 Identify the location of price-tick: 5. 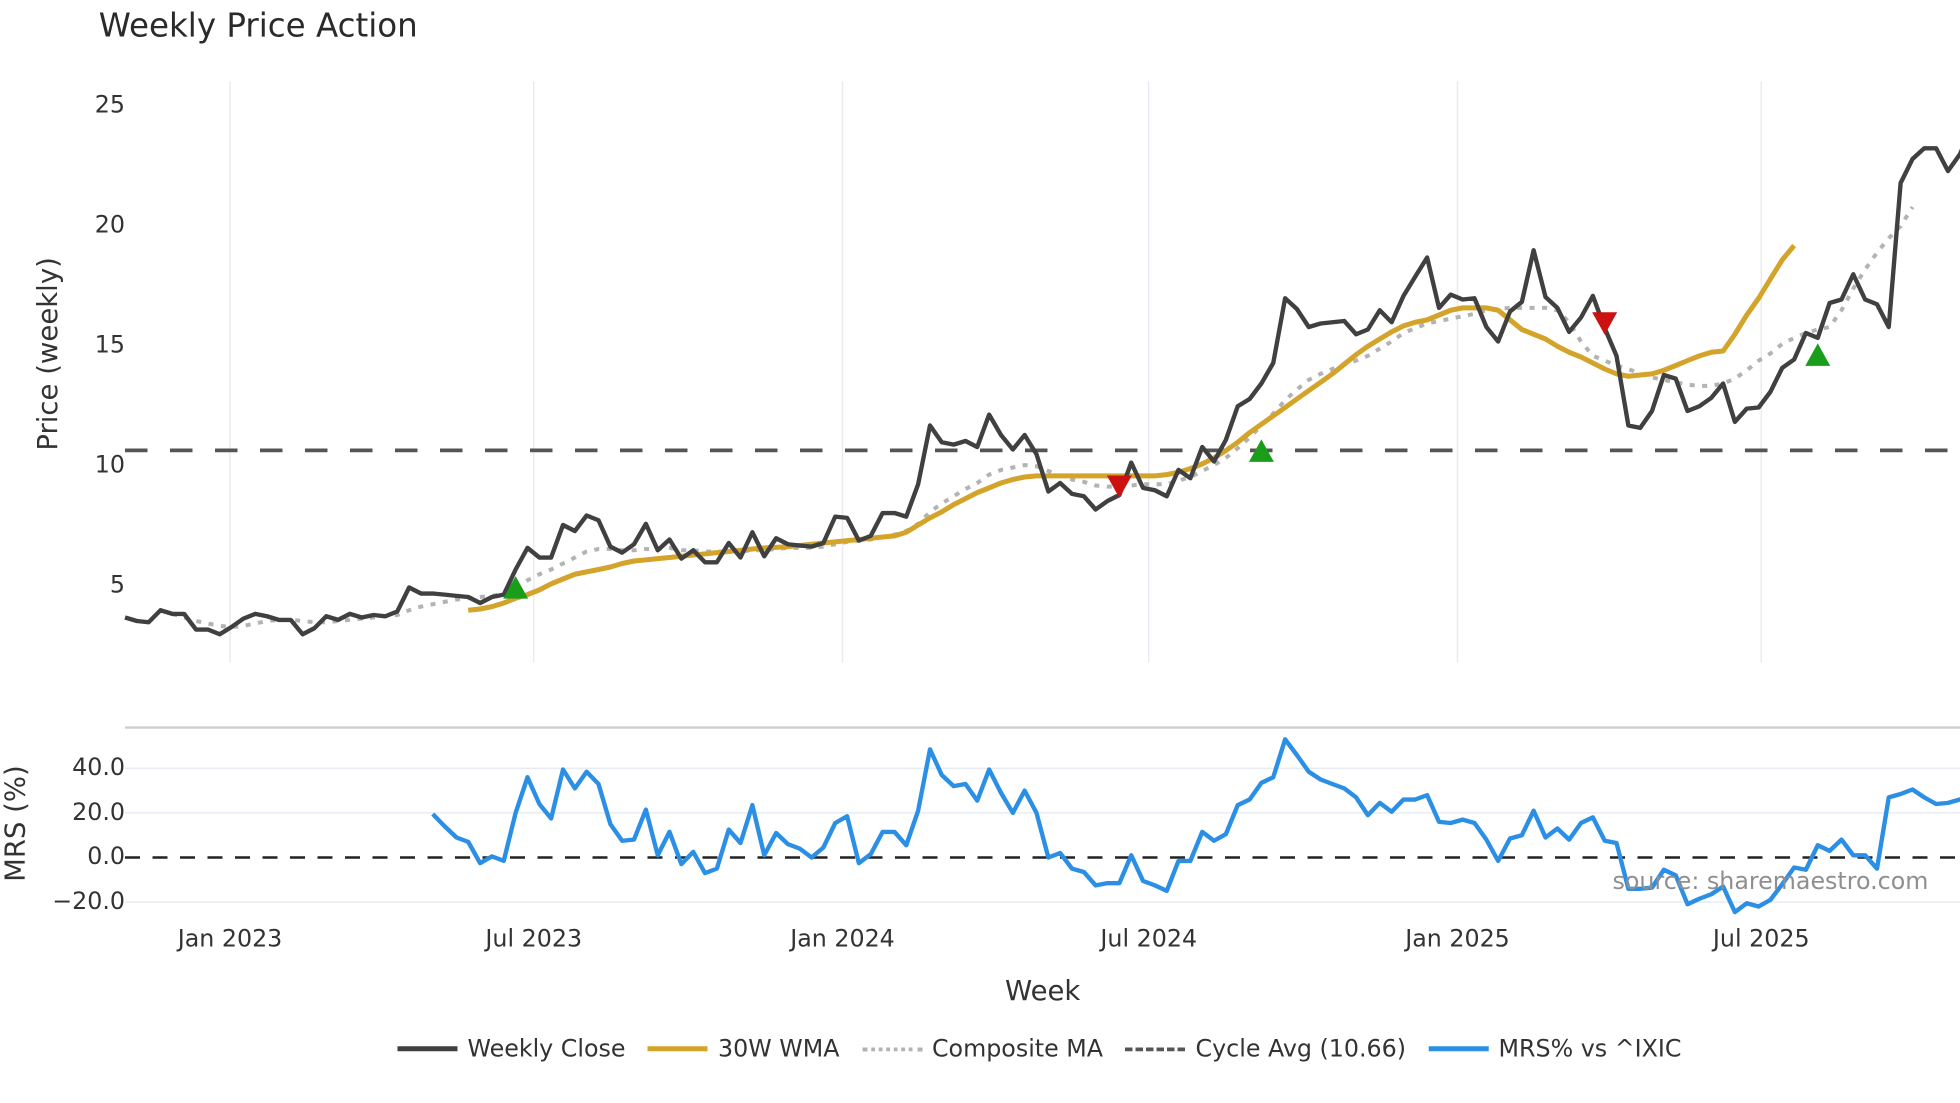
(117, 585).